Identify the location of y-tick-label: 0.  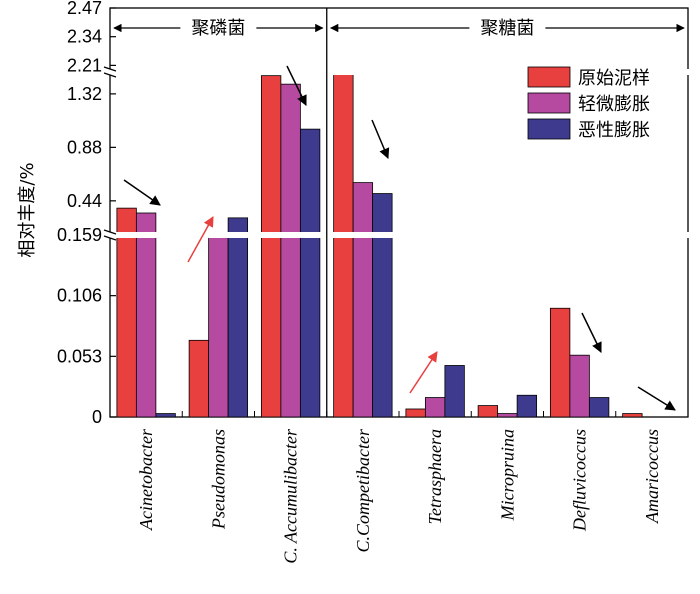
(97, 417).